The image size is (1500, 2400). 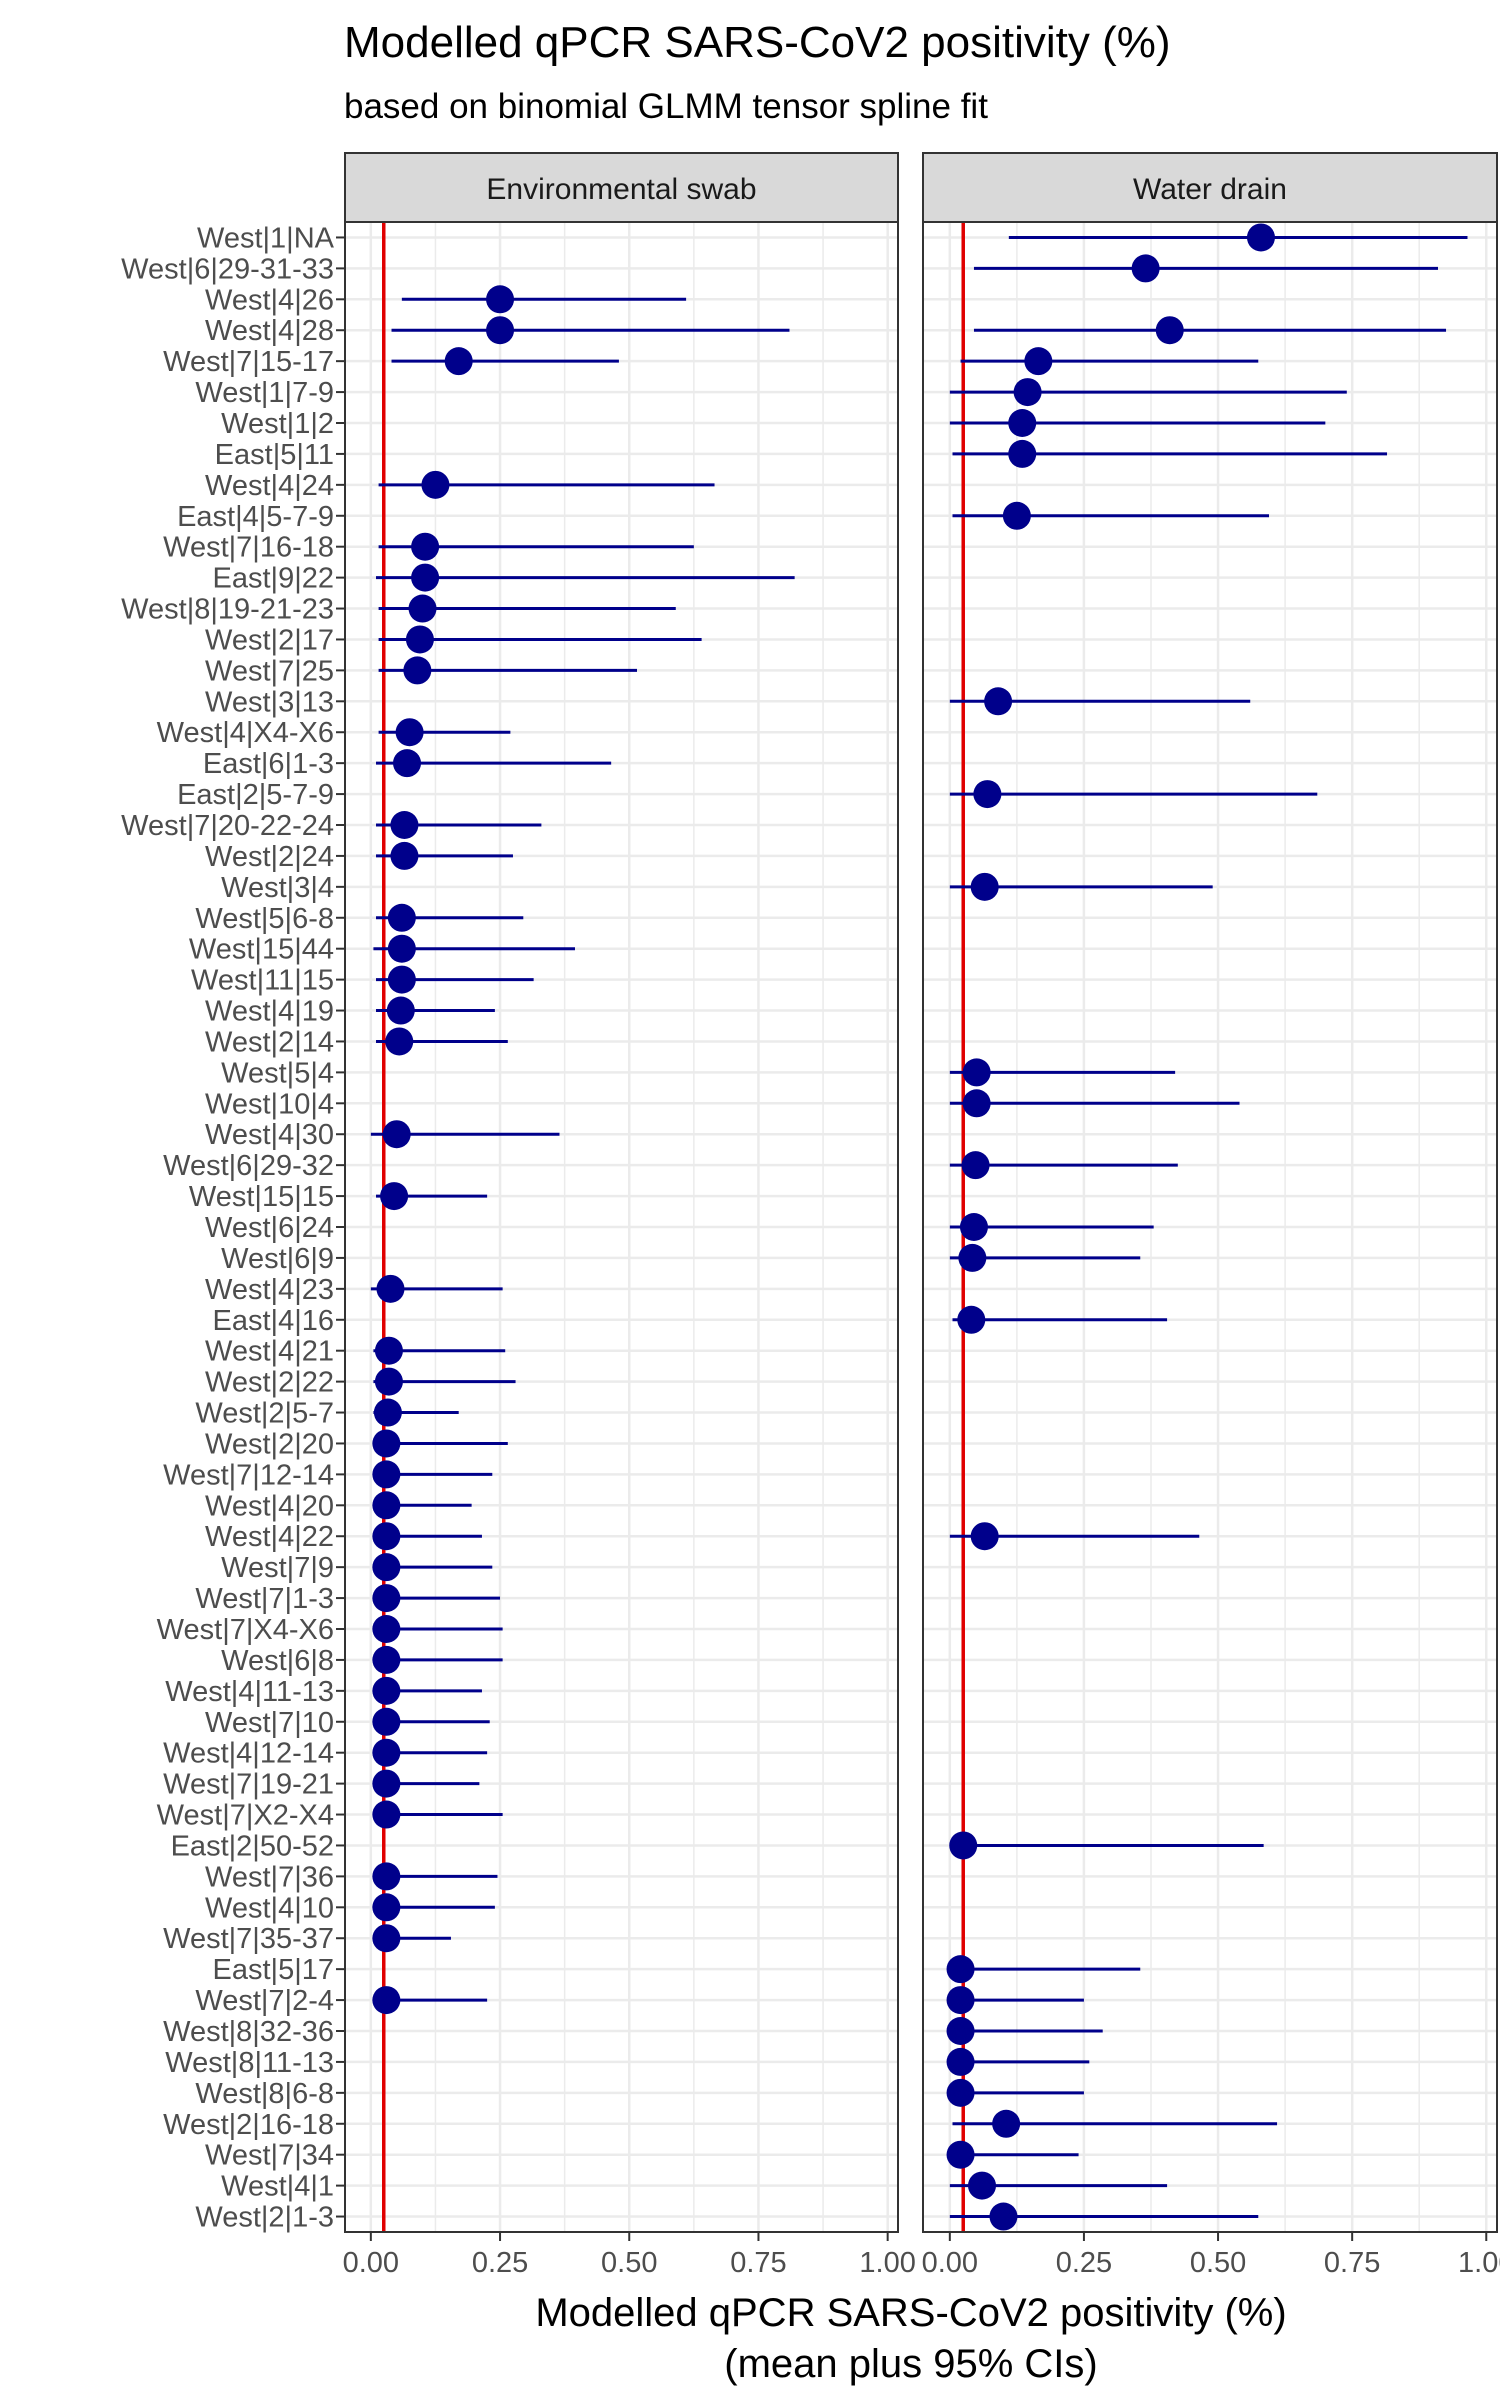 I want to click on category-label: East|2|50-52, so click(x=252, y=1846).